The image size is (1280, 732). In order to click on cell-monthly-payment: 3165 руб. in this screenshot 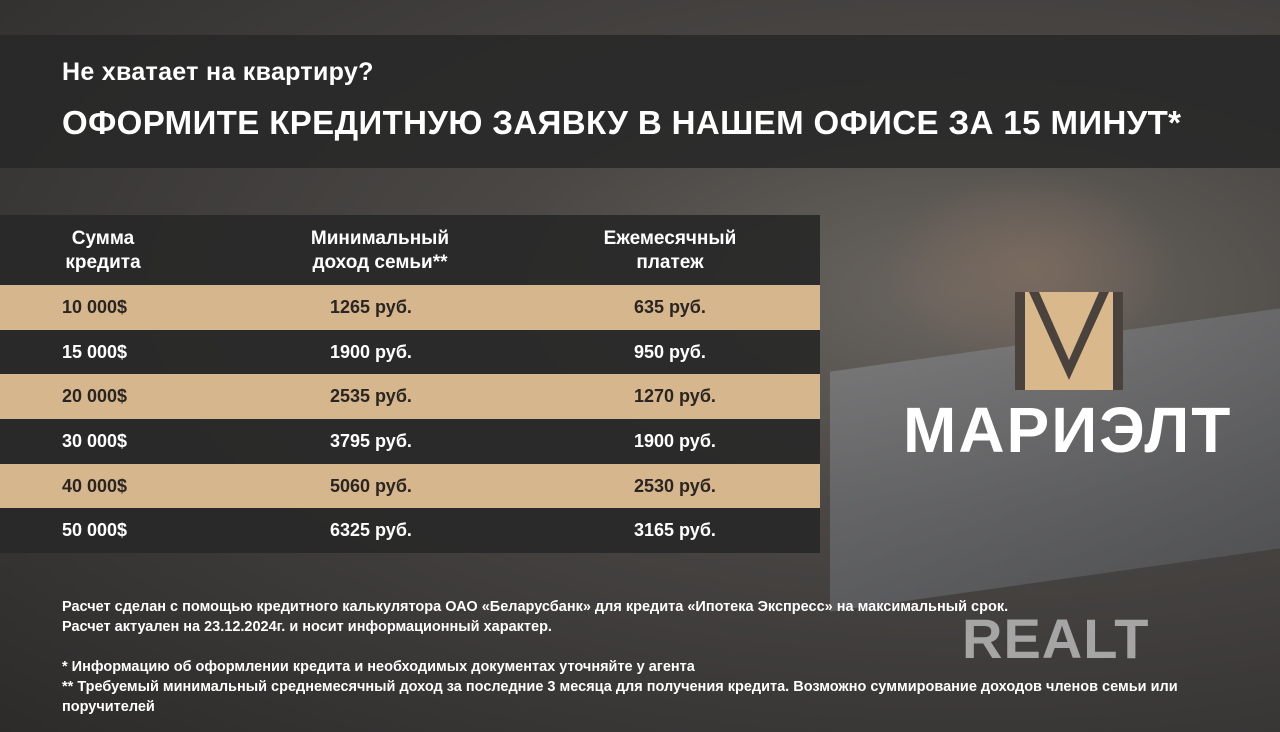, I will do `click(675, 530)`.